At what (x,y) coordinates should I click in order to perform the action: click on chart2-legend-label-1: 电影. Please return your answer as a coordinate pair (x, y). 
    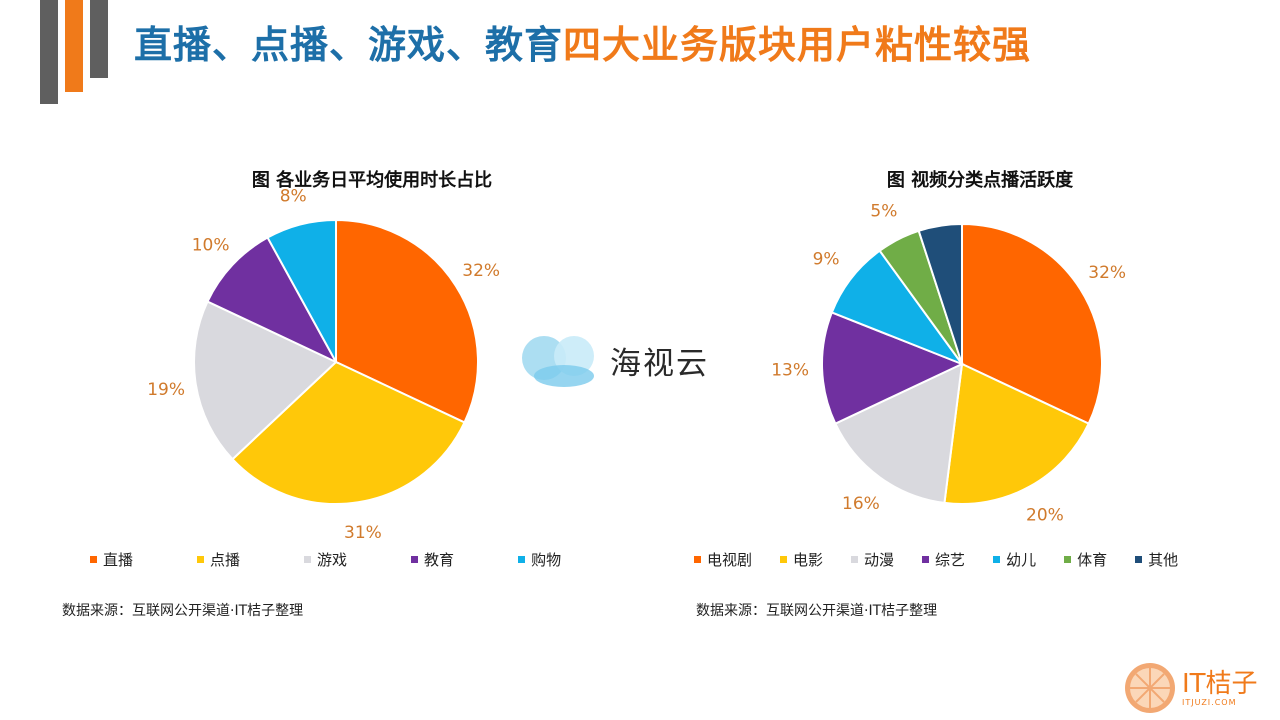
    Looking at the image, I should click on (808, 560).